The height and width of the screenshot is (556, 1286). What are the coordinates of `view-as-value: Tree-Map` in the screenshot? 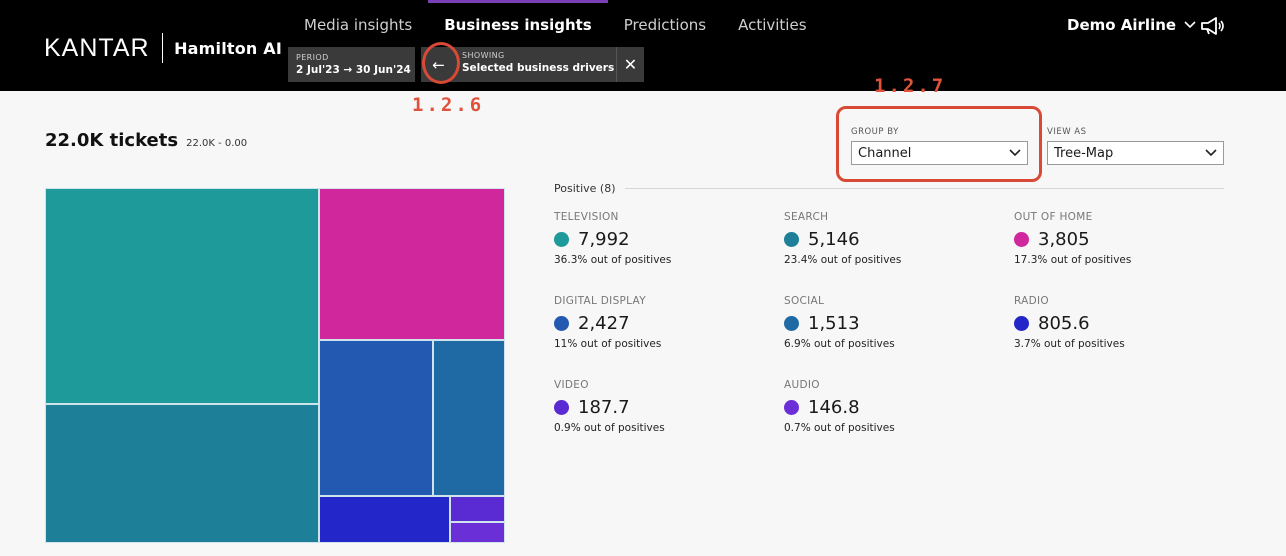 It's located at (1084, 153).